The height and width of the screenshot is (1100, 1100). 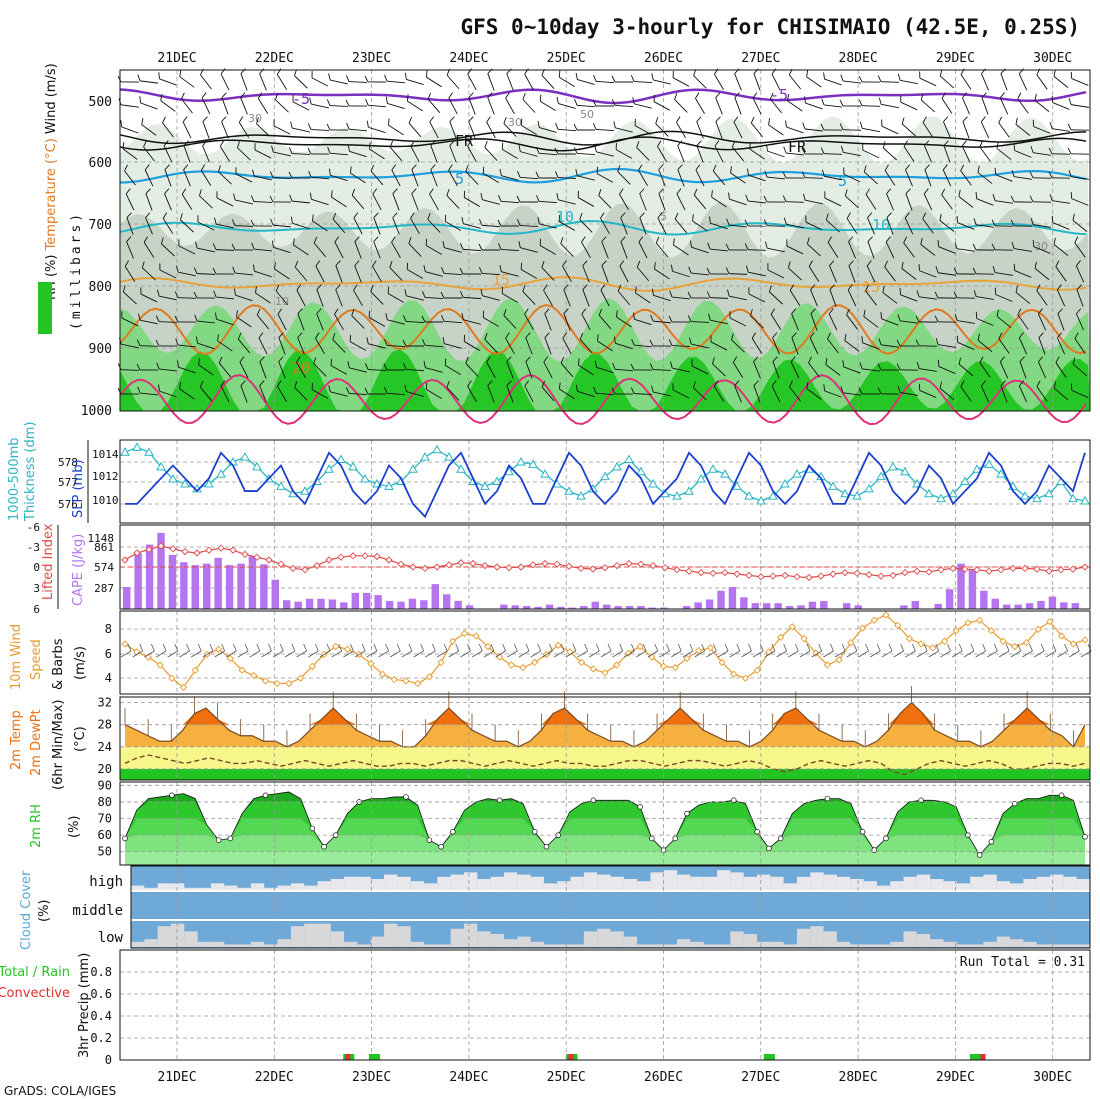 I want to click on precip-tick: 0.6, so click(x=101, y=994).